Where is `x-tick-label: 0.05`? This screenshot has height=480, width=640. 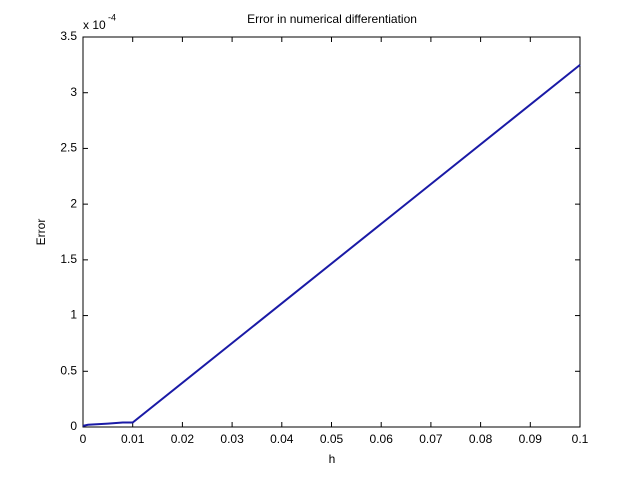 x-tick-label: 0.05 is located at coordinates (332, 439).